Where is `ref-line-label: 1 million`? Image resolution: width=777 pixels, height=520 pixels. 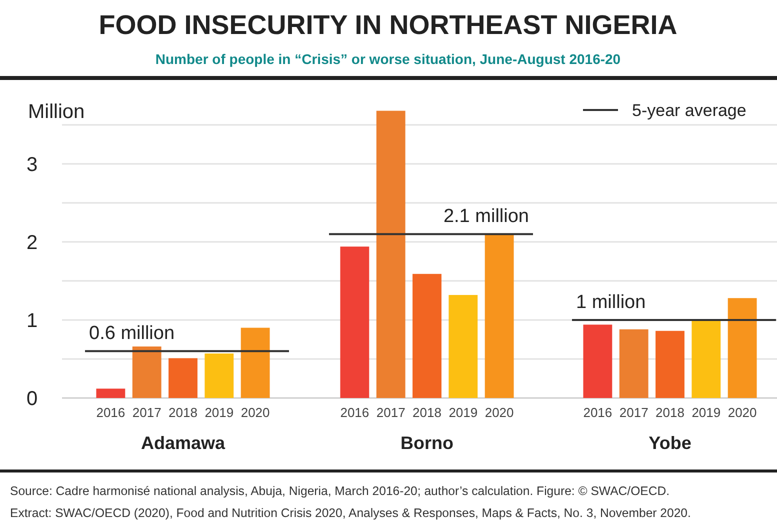 ref-line-label: 1 million is located at coordinates (611, 302).